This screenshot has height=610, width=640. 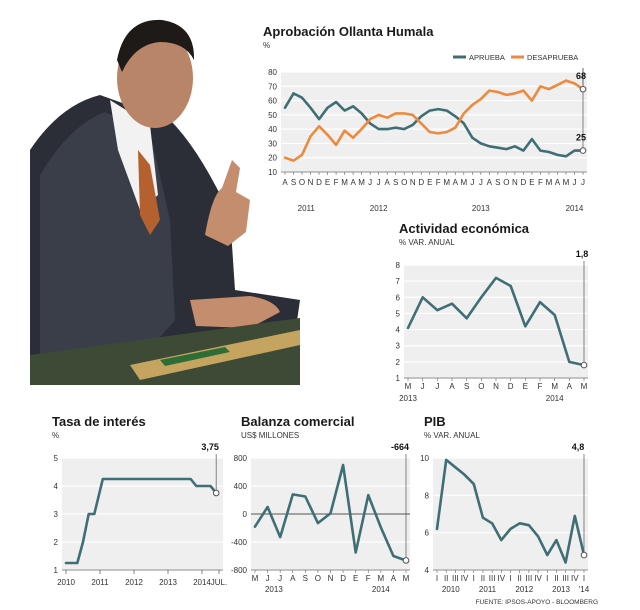 I want to click on balanza-y-tick: 800, so click(x=241, y=458).